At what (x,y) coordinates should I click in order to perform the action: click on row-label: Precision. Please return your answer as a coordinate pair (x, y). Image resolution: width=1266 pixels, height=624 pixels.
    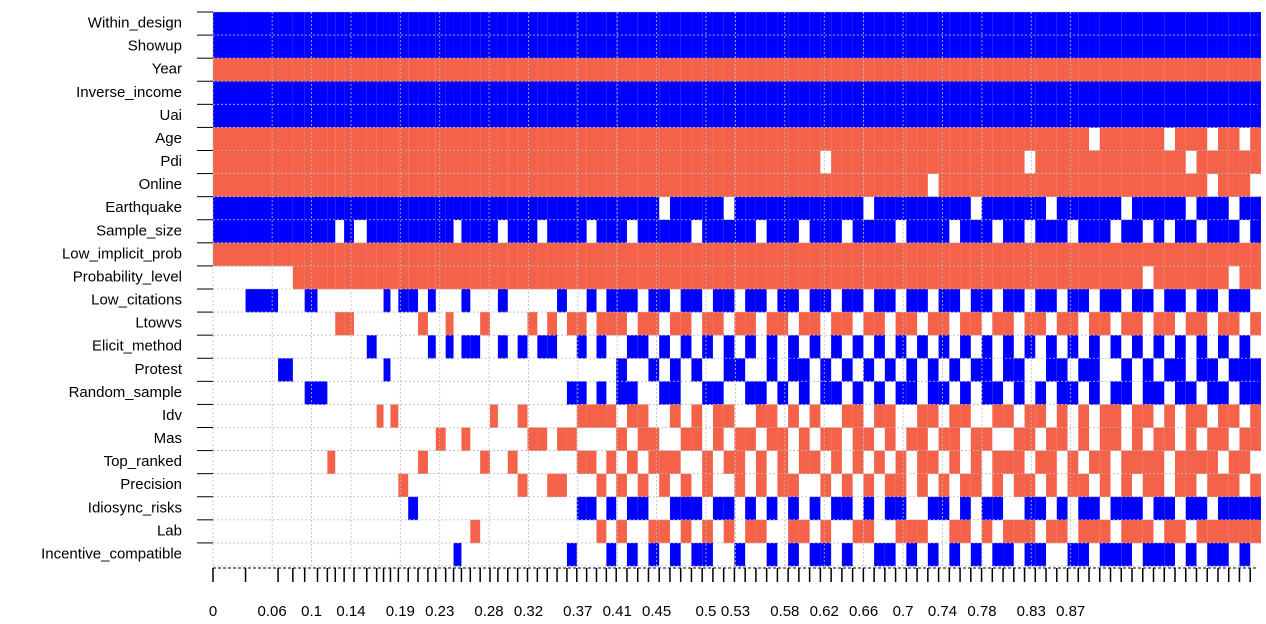
    Looking at the image, I should click on (151, 484).